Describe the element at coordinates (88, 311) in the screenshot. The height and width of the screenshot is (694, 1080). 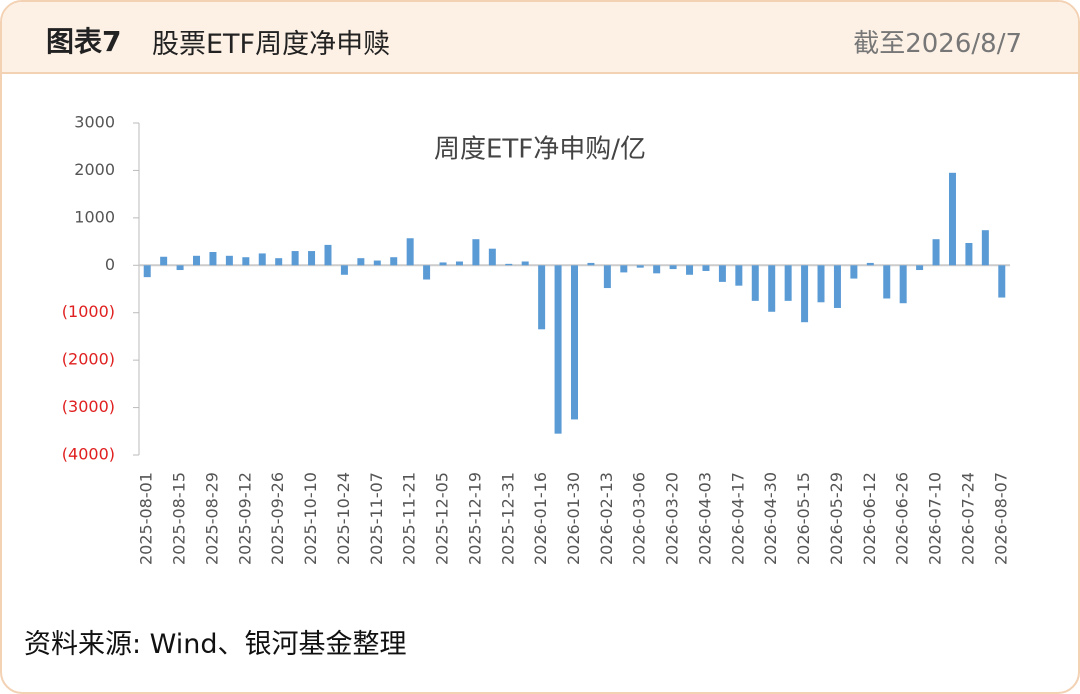
I see `y-tick-label: (1000)` at that location.